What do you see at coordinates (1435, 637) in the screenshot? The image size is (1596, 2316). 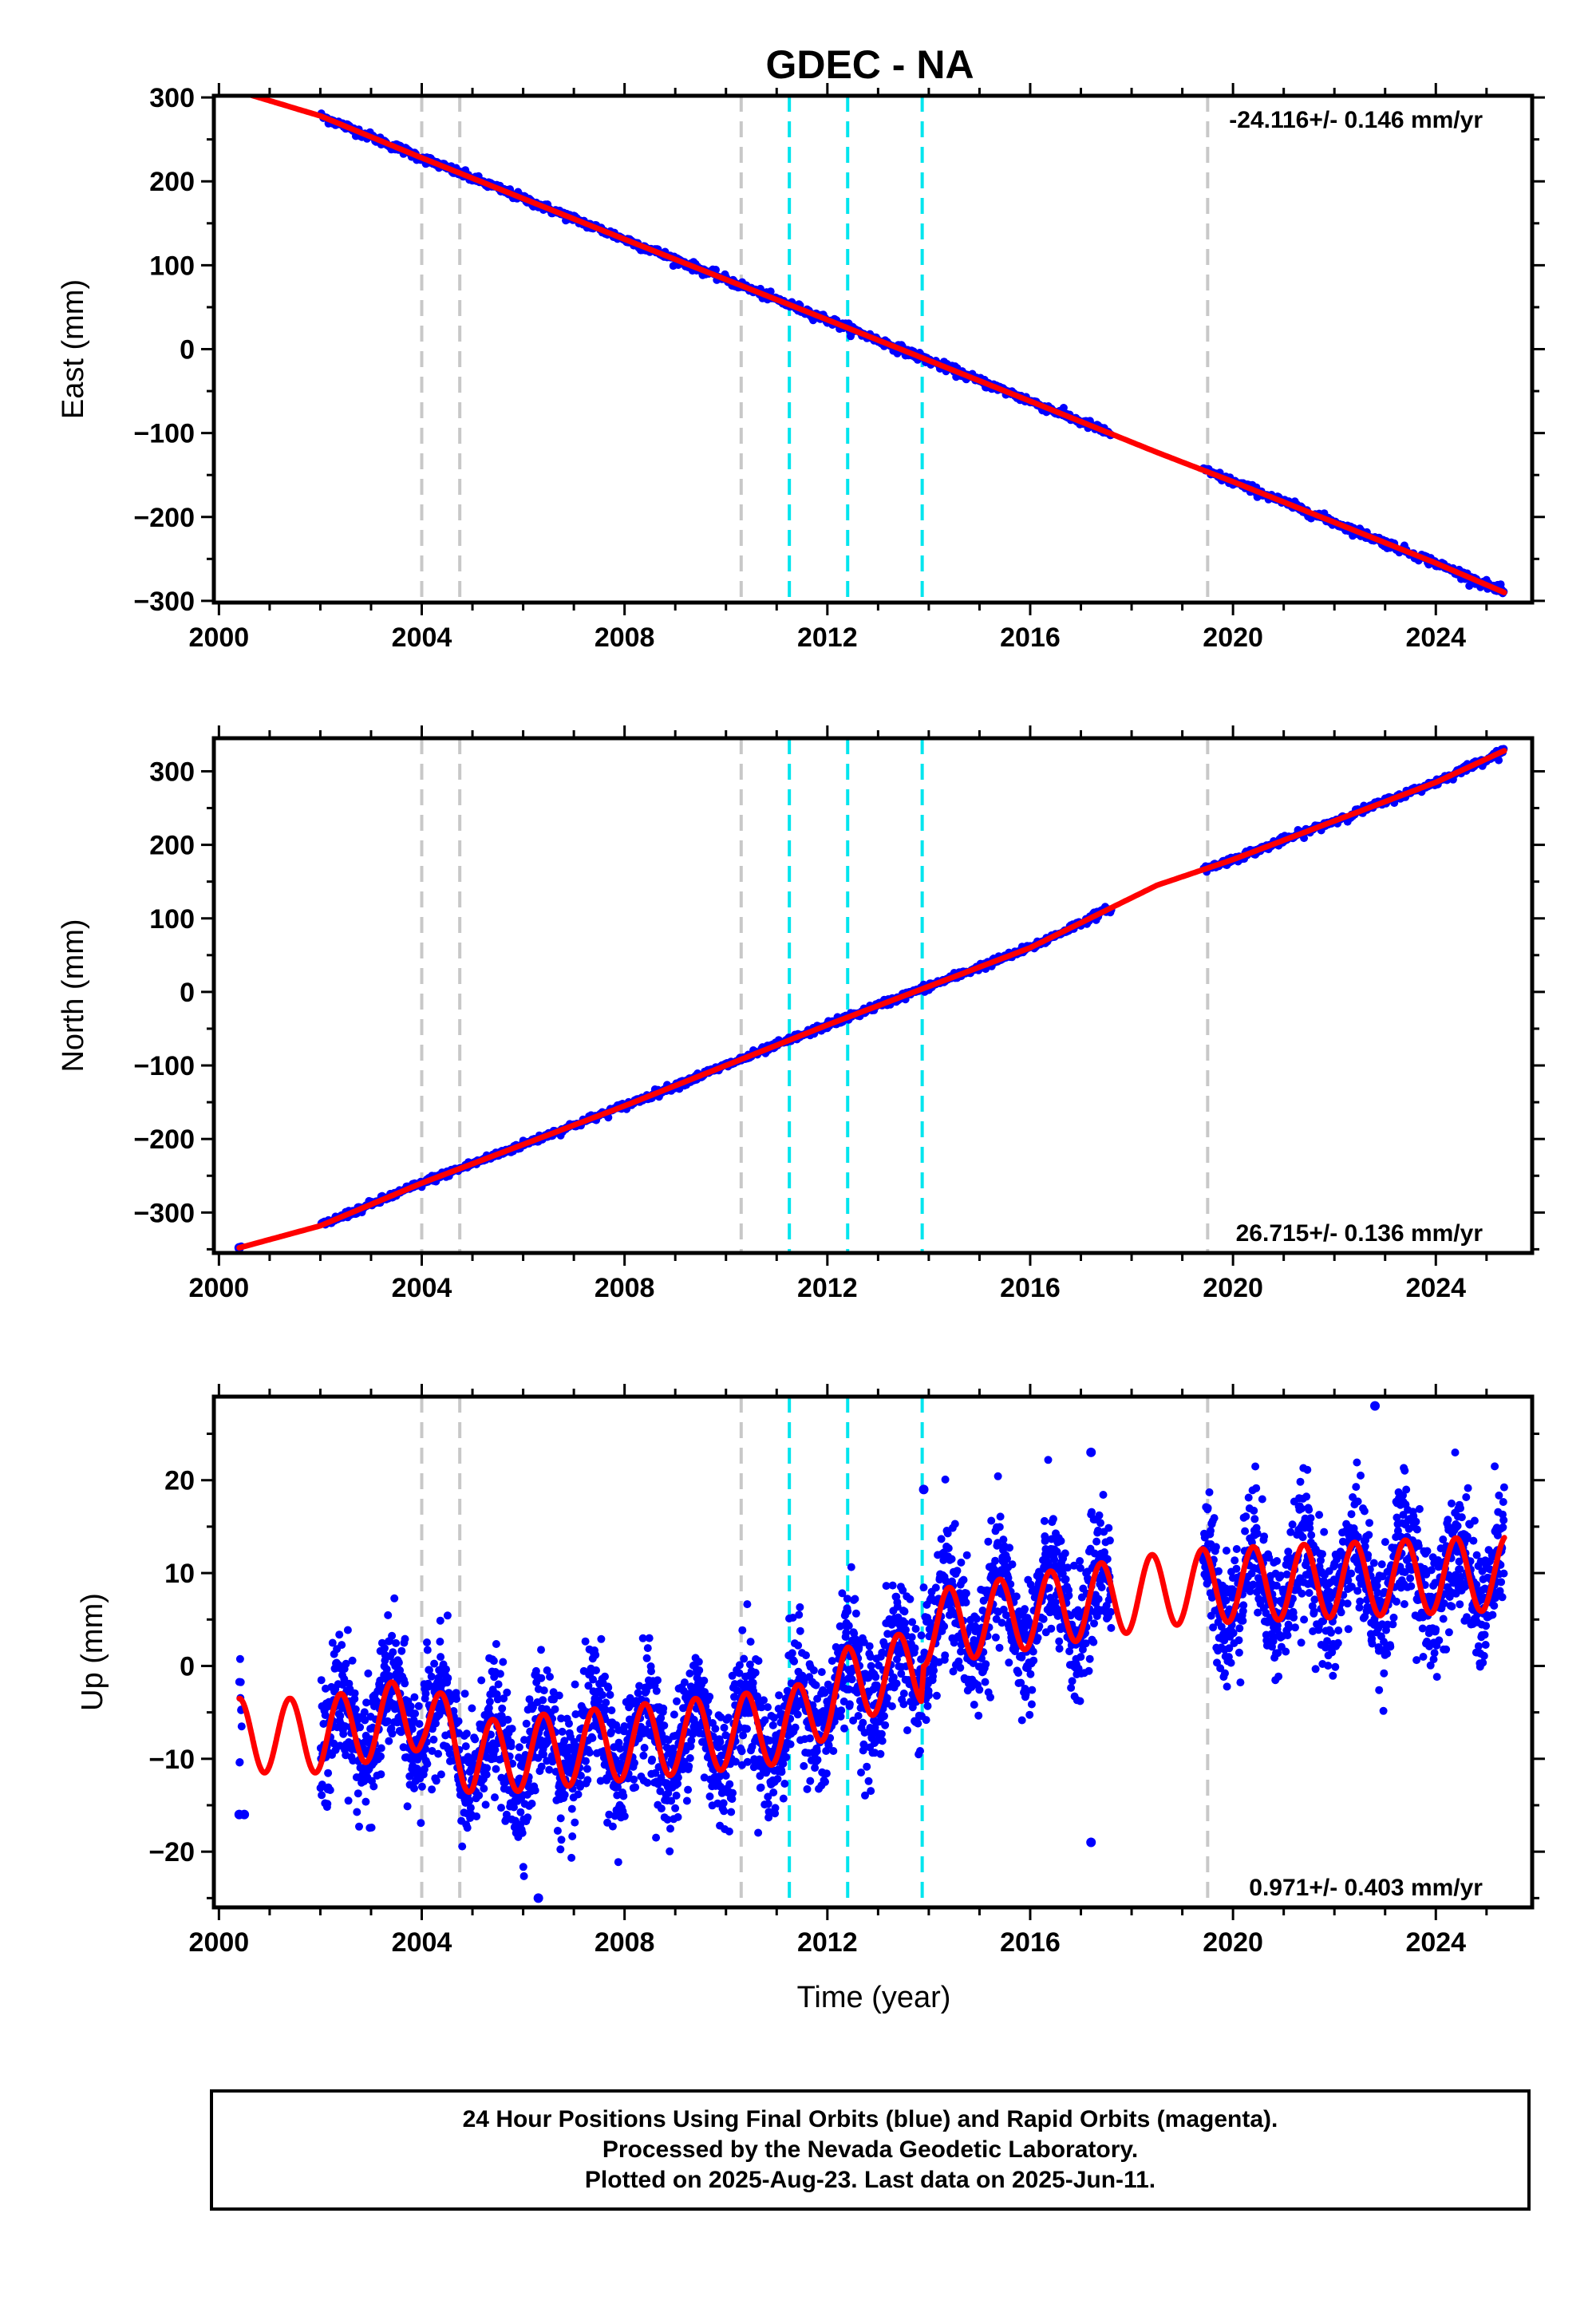 I see `east-x-tick-label: 2024` at bounding box center [1435, 637].